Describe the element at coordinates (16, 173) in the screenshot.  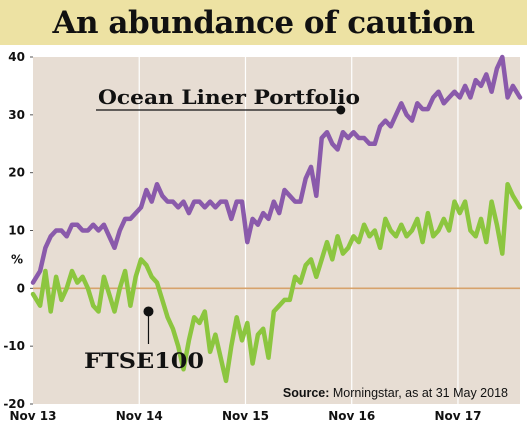
I see `y-tick-label: 20` at that location.